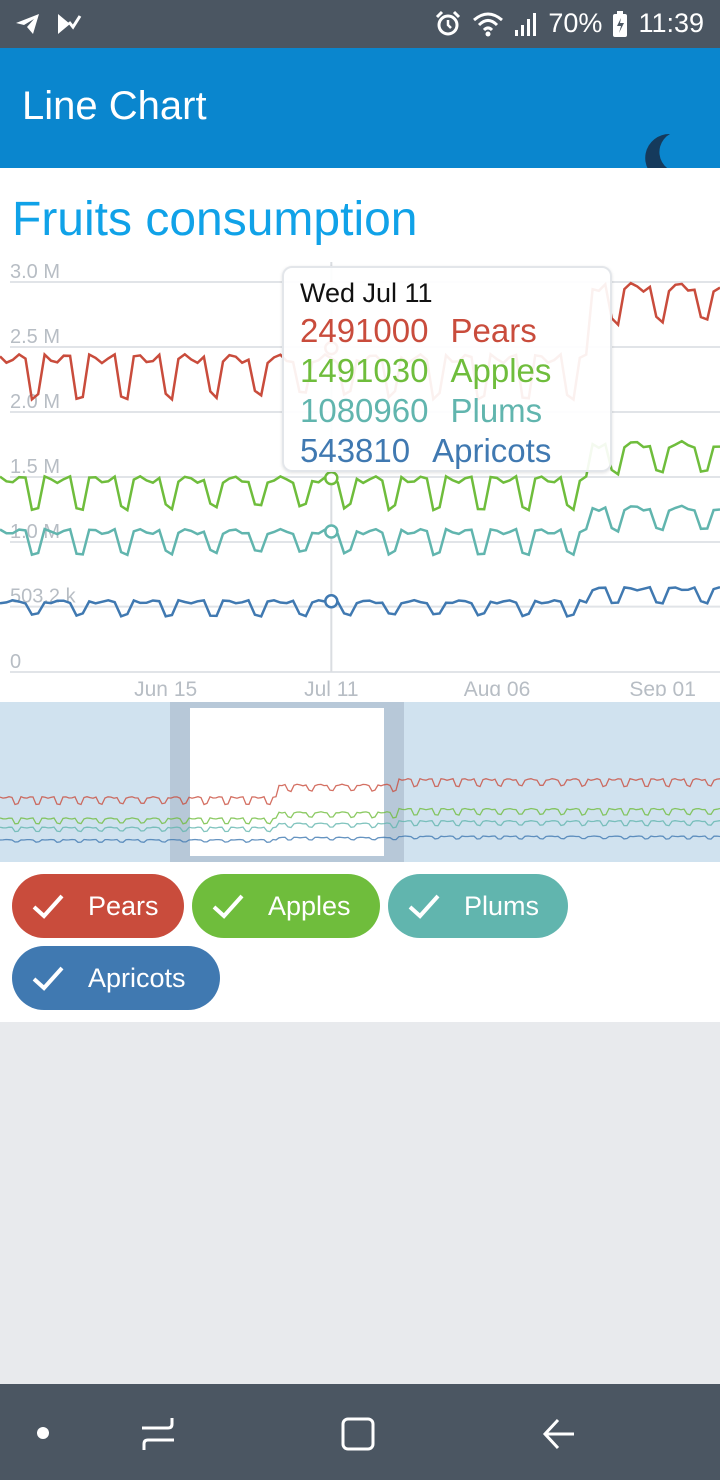 This screenshot has height=1480, width=720. Describe the element at coordinates (43, 1433) in the screenshot. I see `dot-icon` at that location.